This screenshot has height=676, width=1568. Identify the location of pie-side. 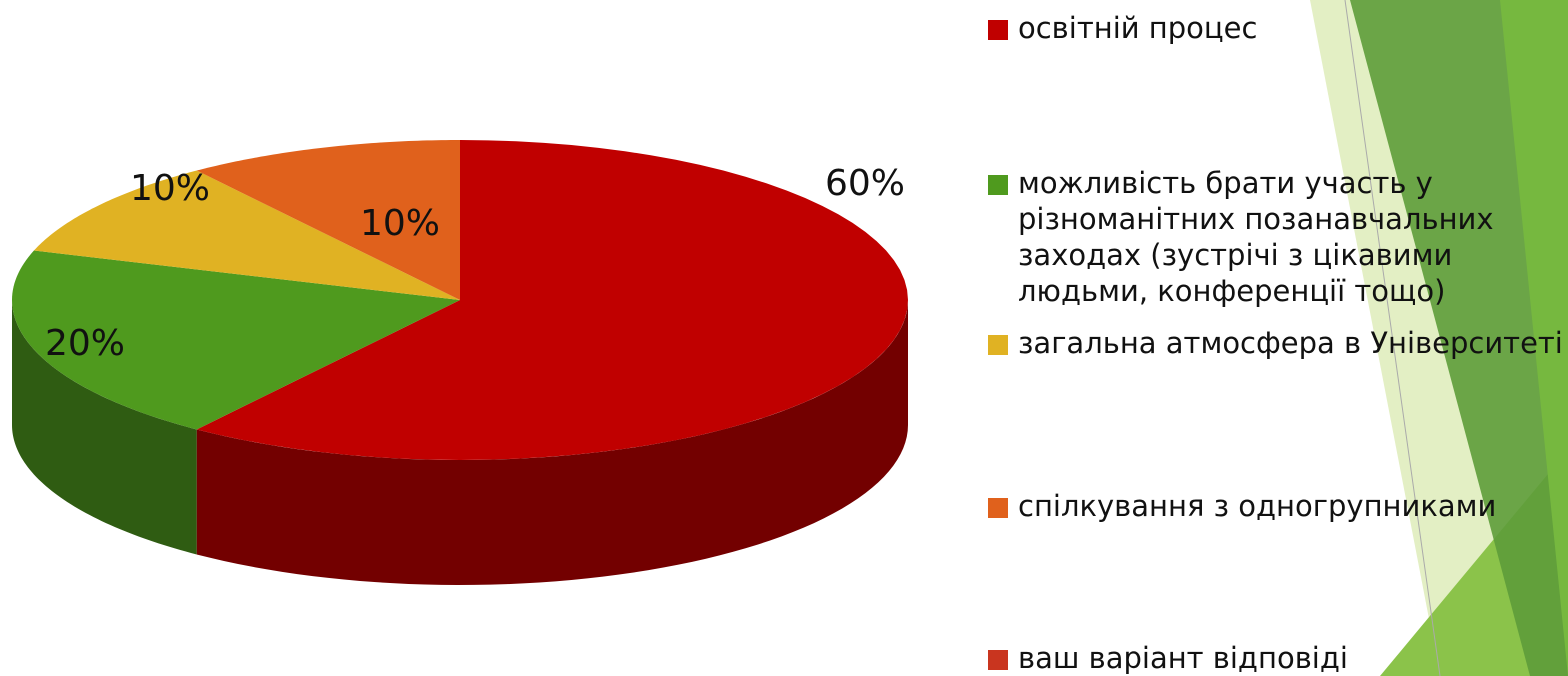
(104, 427).